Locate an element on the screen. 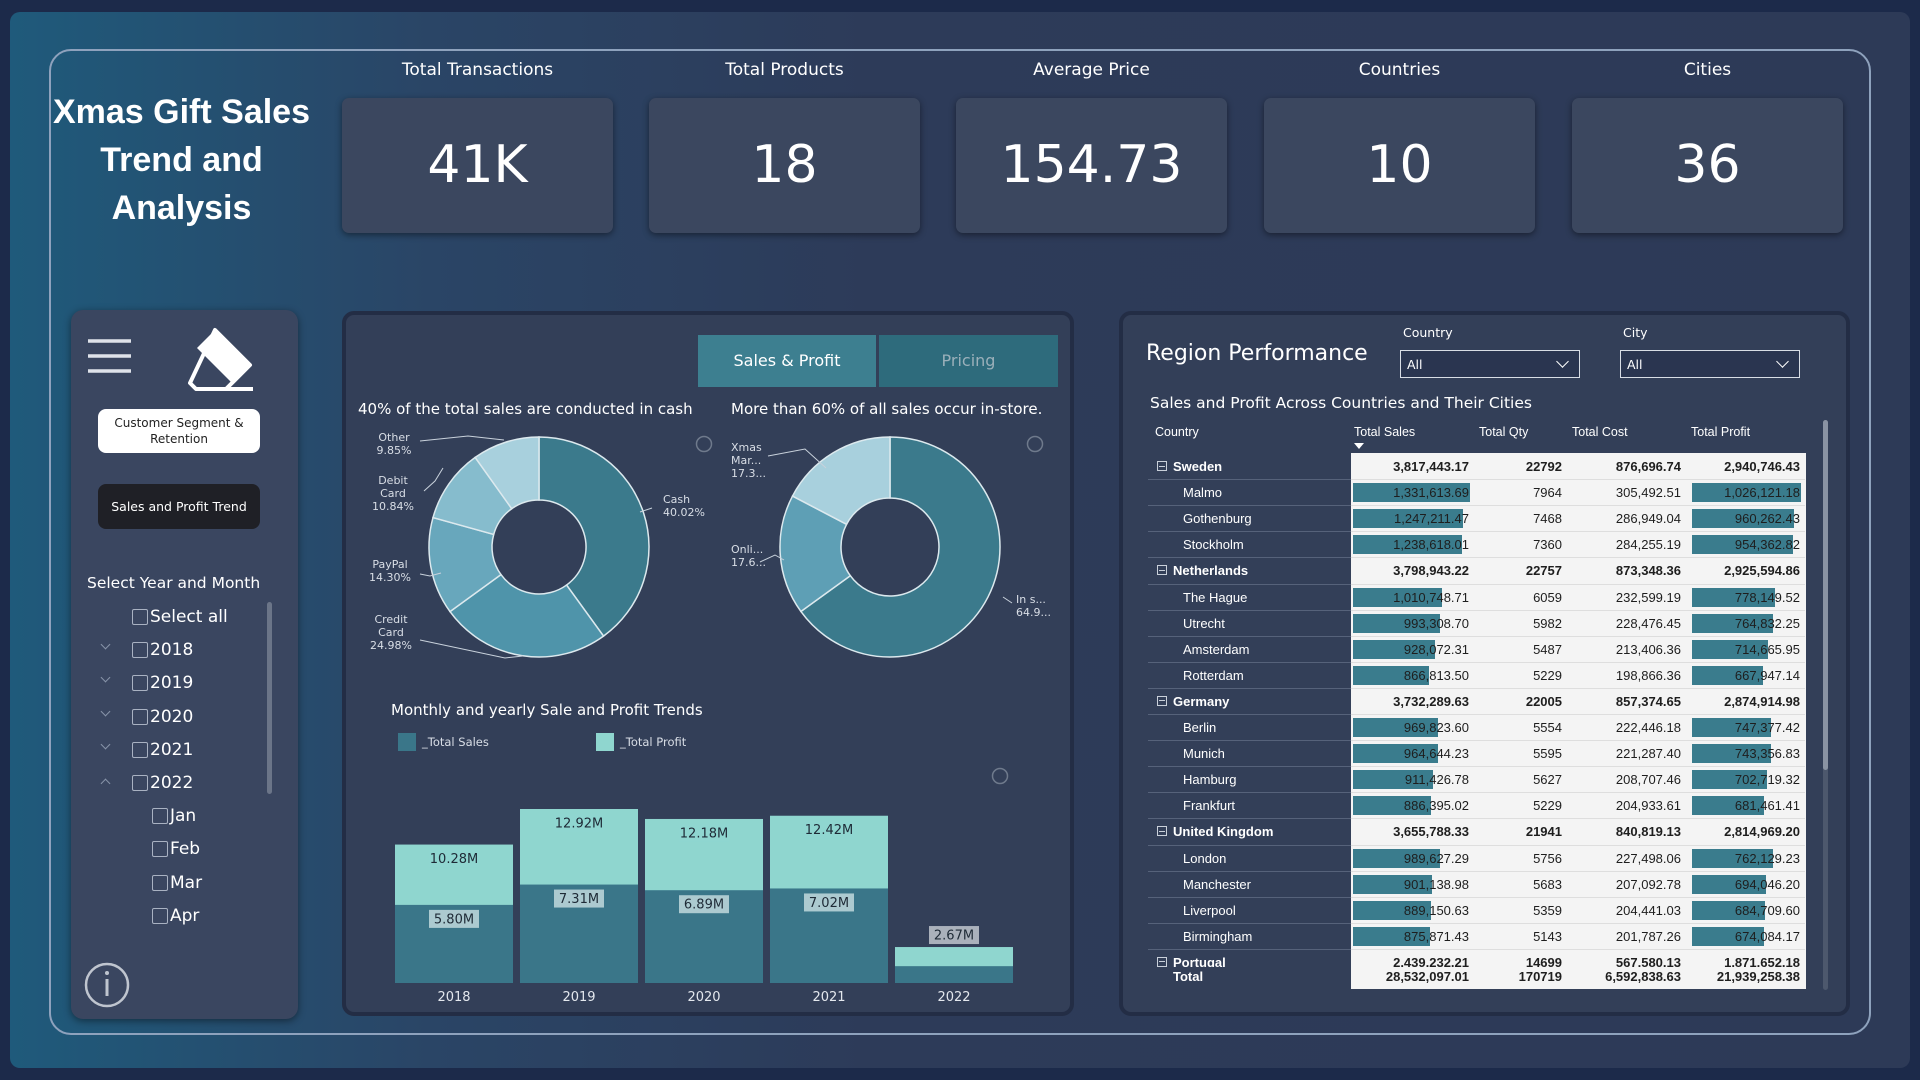 This screenshot has height=1080, width=1920. customer-segment-button: Customer Segment & Retention is located at coordinates (179, 431).